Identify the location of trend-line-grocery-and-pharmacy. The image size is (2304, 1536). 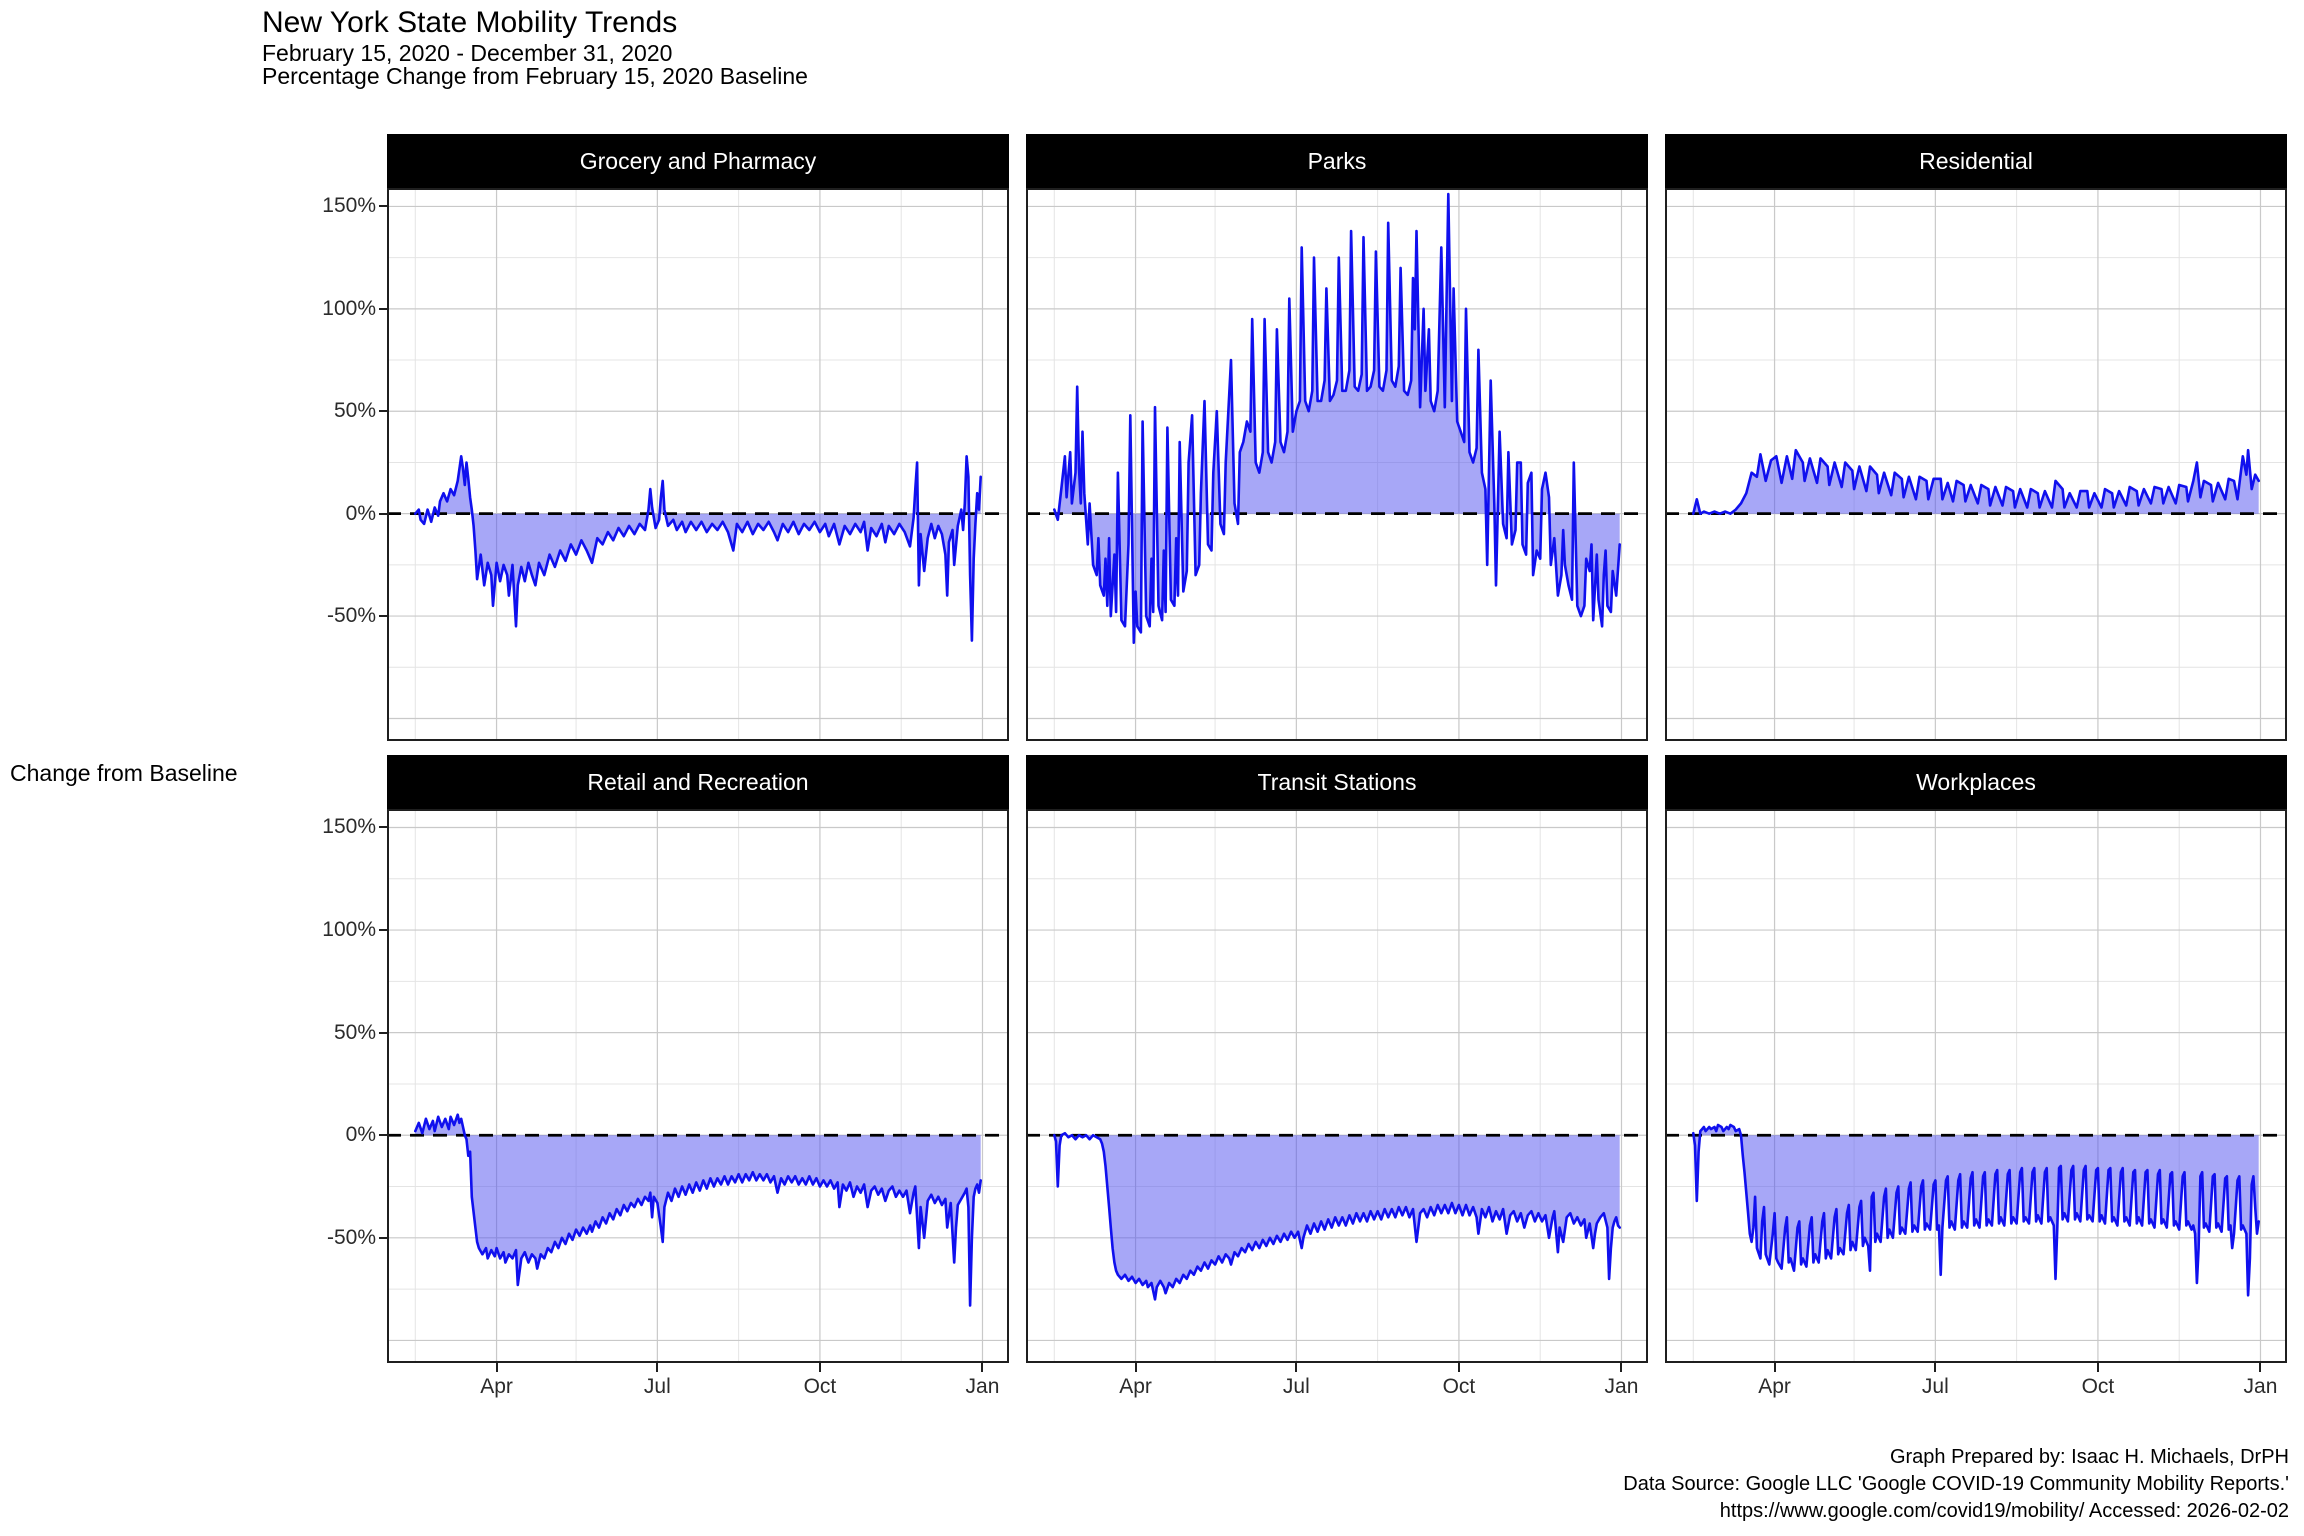
(698, 548).